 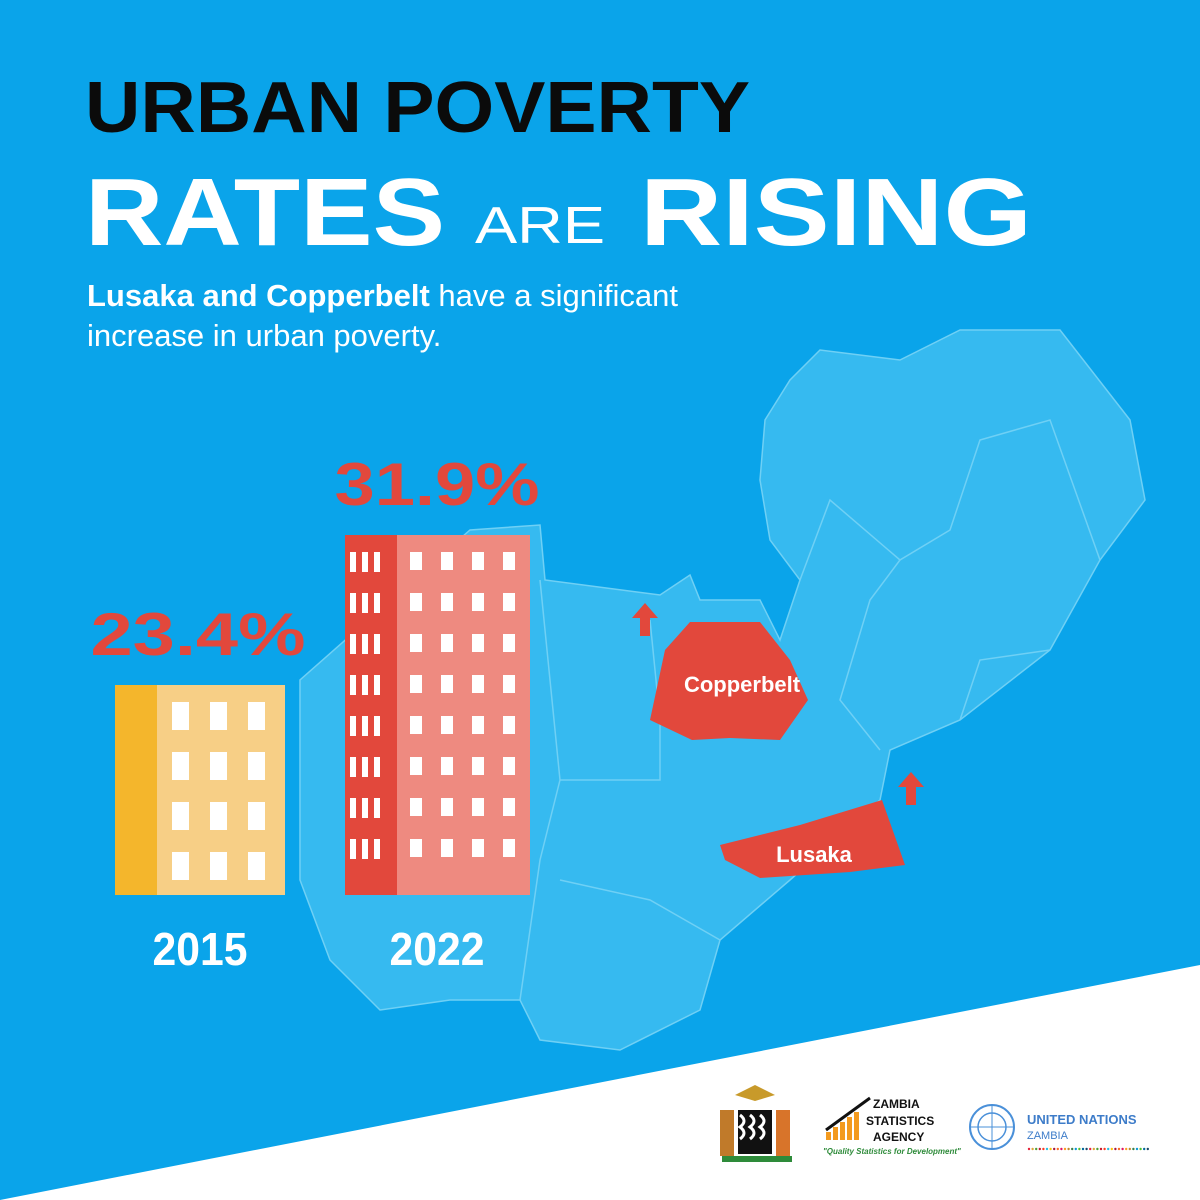 What do you see at coordinates (1082, 1119) in the screenshot?
I see `logo-text: UNITED NATIONS` at bounding box center [1082, 1119].